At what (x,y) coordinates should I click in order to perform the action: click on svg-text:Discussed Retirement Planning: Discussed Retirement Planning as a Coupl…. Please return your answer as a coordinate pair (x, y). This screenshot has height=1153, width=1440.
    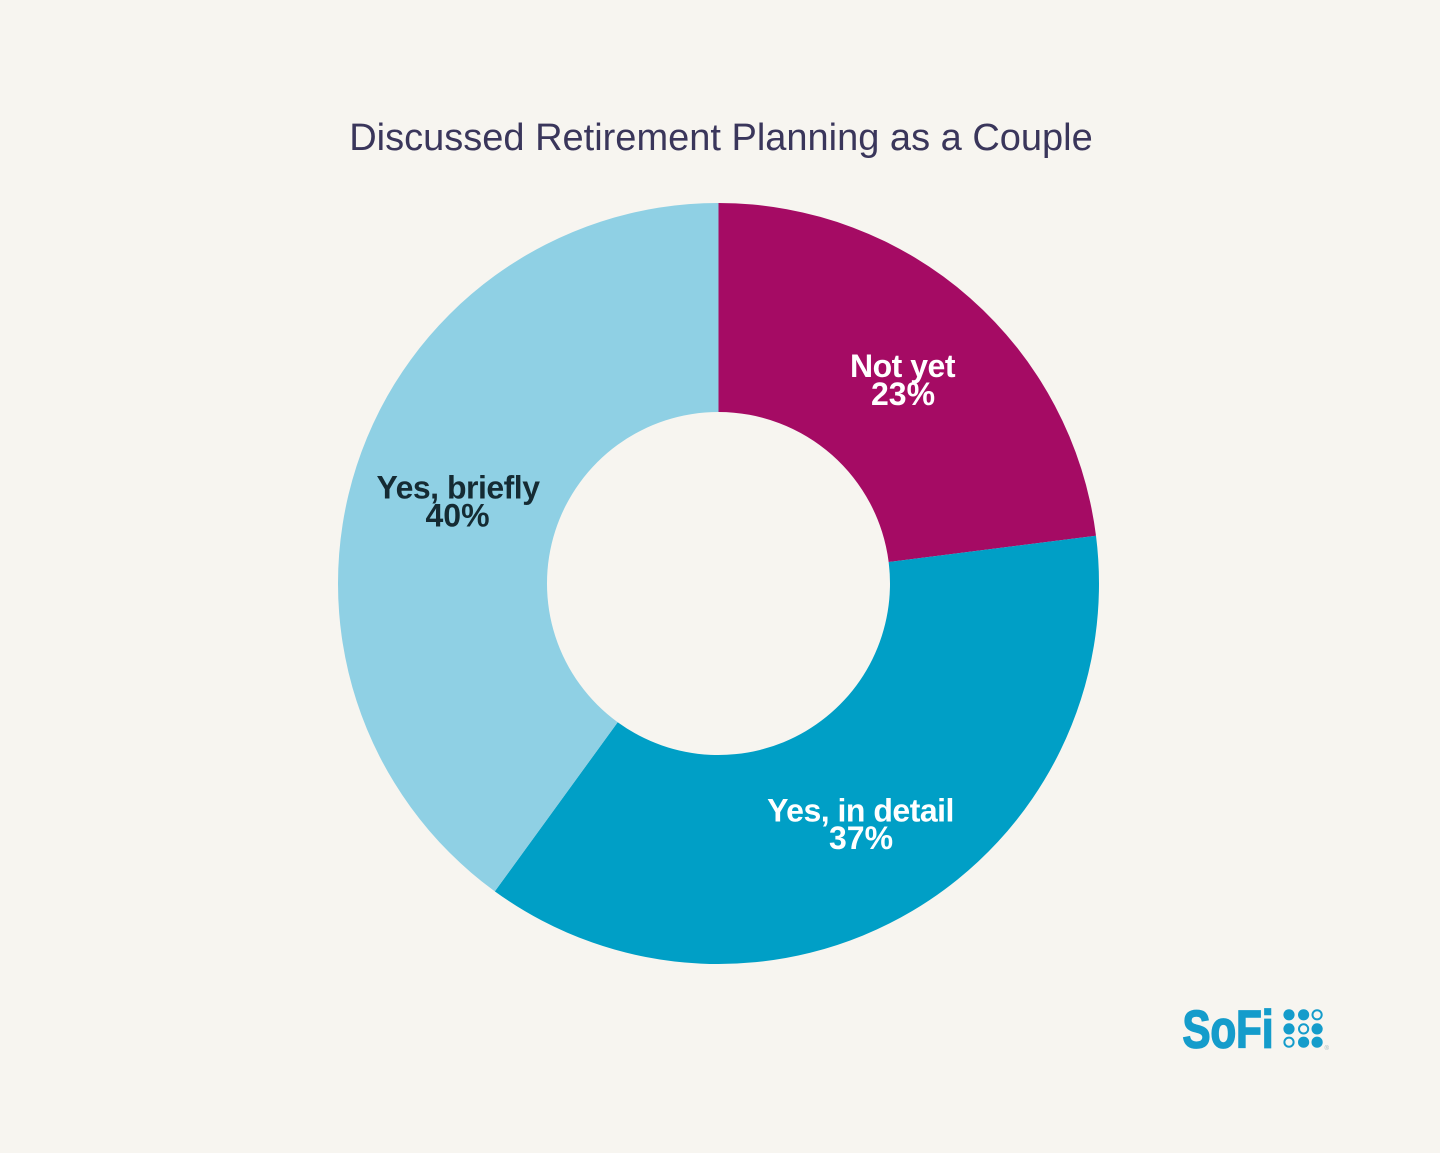
    Looking at the image, I should click on (721, 138).